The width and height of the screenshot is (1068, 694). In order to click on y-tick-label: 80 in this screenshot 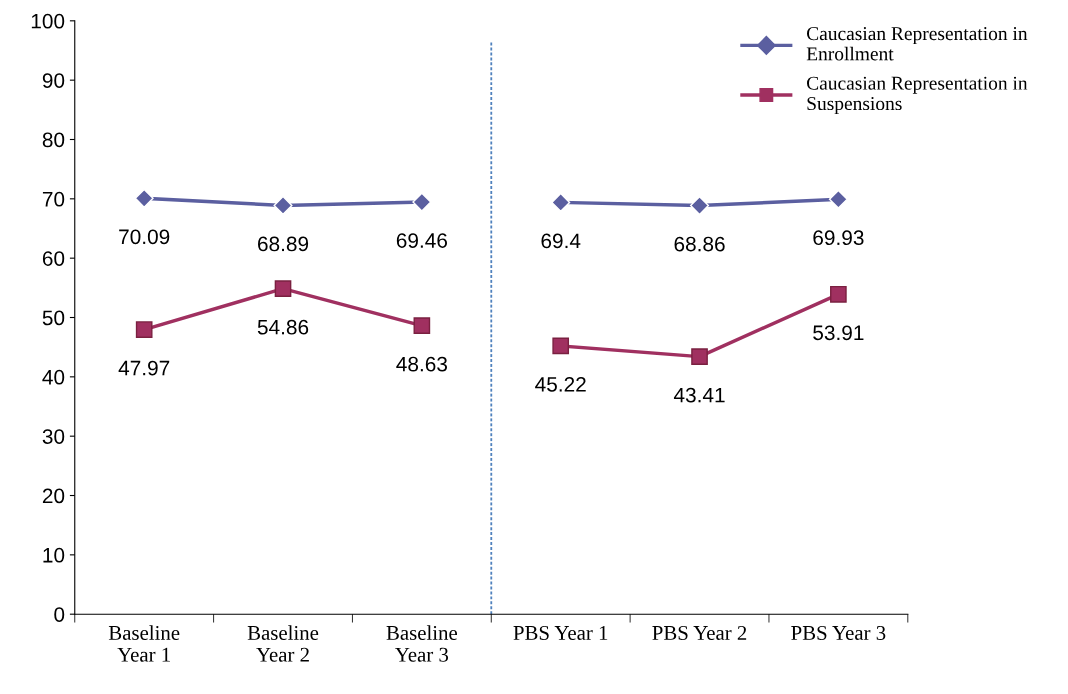, I will do `click(53, 140)`.